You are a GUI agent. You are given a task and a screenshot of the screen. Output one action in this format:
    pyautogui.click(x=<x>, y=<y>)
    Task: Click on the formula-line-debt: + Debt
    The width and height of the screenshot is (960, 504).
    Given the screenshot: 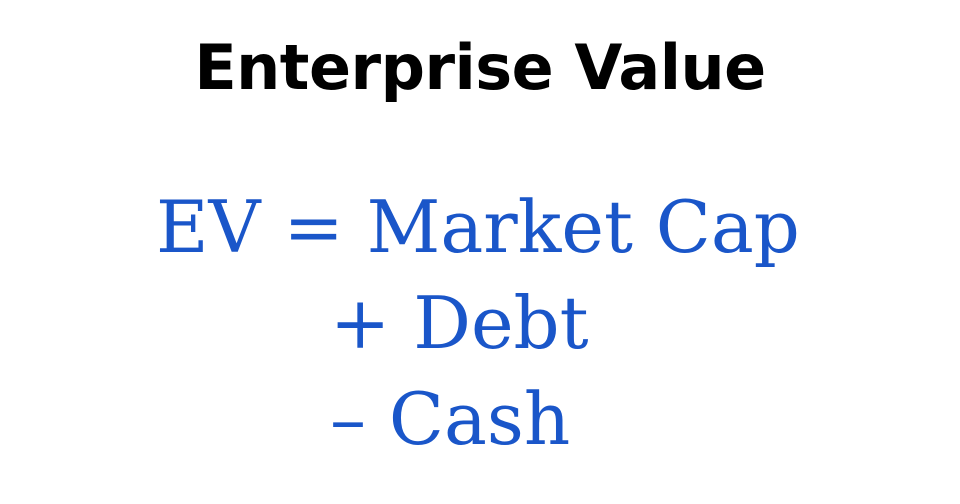 What is the action you would take?
    pyautogui.click(x=459, y=323)
    